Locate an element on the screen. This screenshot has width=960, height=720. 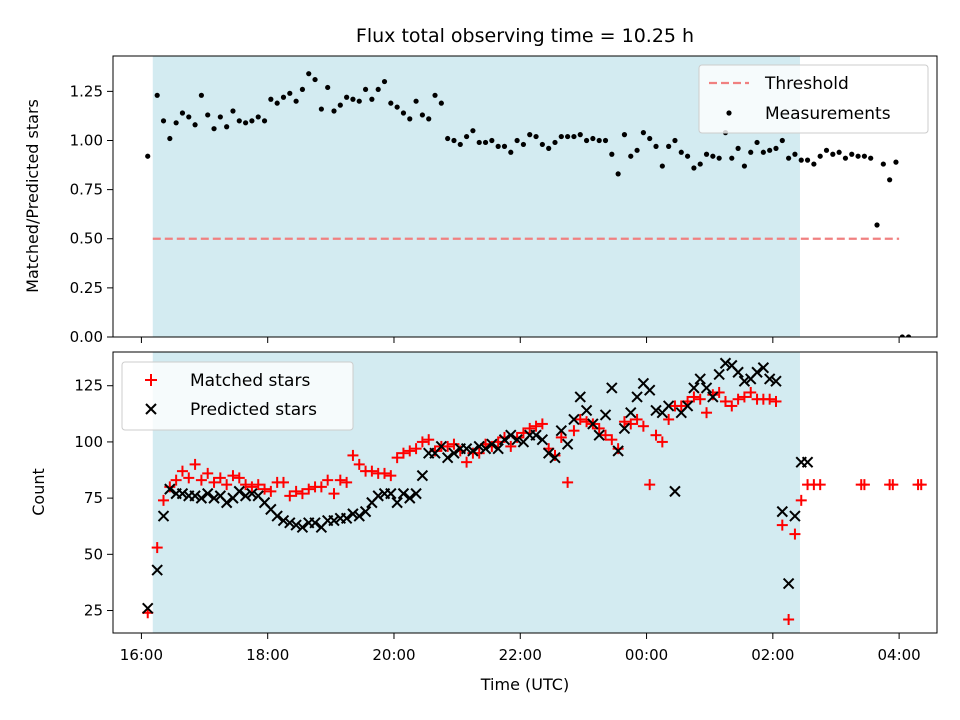
y-tick-label: 125 is located at coordinates (88, 386).